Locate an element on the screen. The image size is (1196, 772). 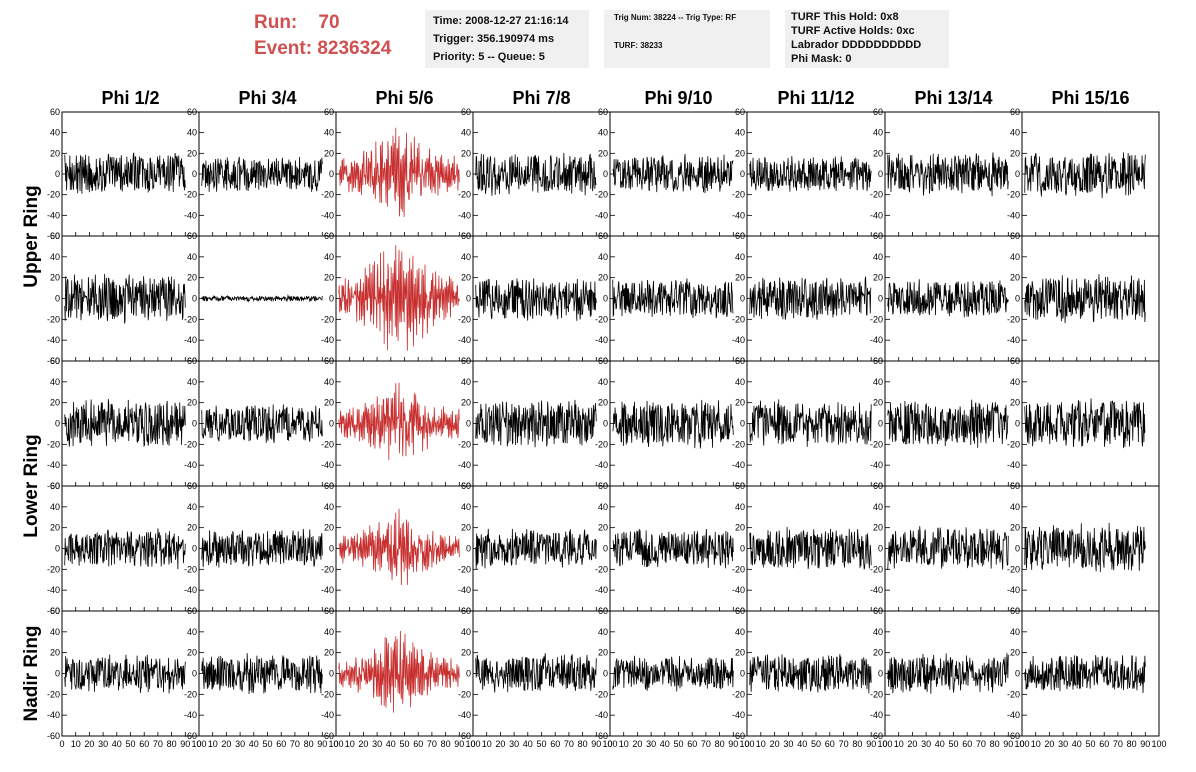
event-label: Event: 8236324 is located at coordinates (323, 48).